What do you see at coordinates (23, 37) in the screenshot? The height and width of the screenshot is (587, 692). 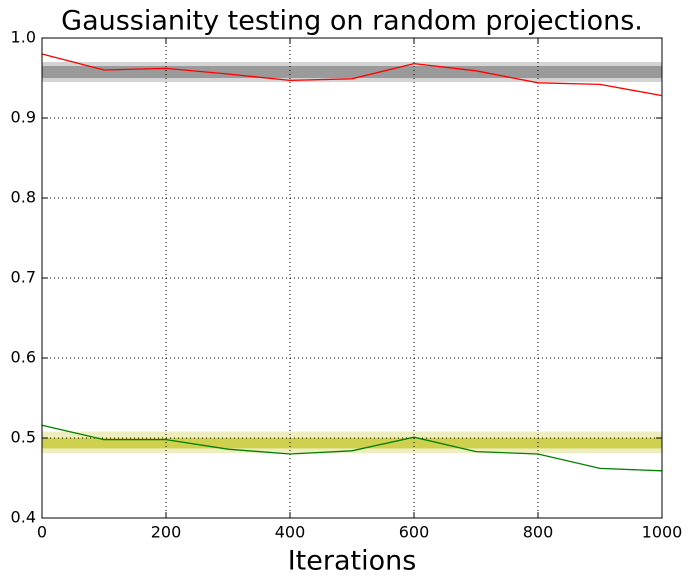 I see `y-tick-label: 1.0` at bounding box center [23, 37].